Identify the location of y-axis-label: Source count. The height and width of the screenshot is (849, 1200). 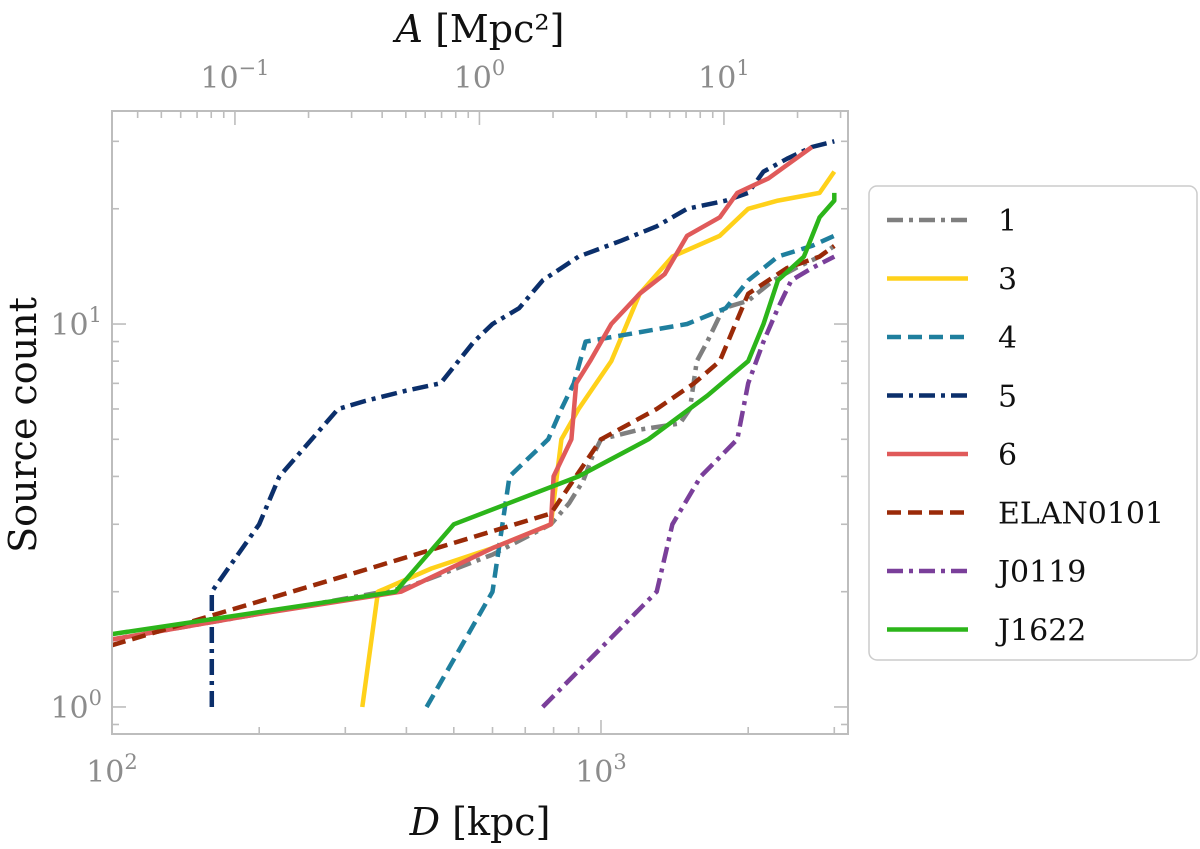
(23, 425).